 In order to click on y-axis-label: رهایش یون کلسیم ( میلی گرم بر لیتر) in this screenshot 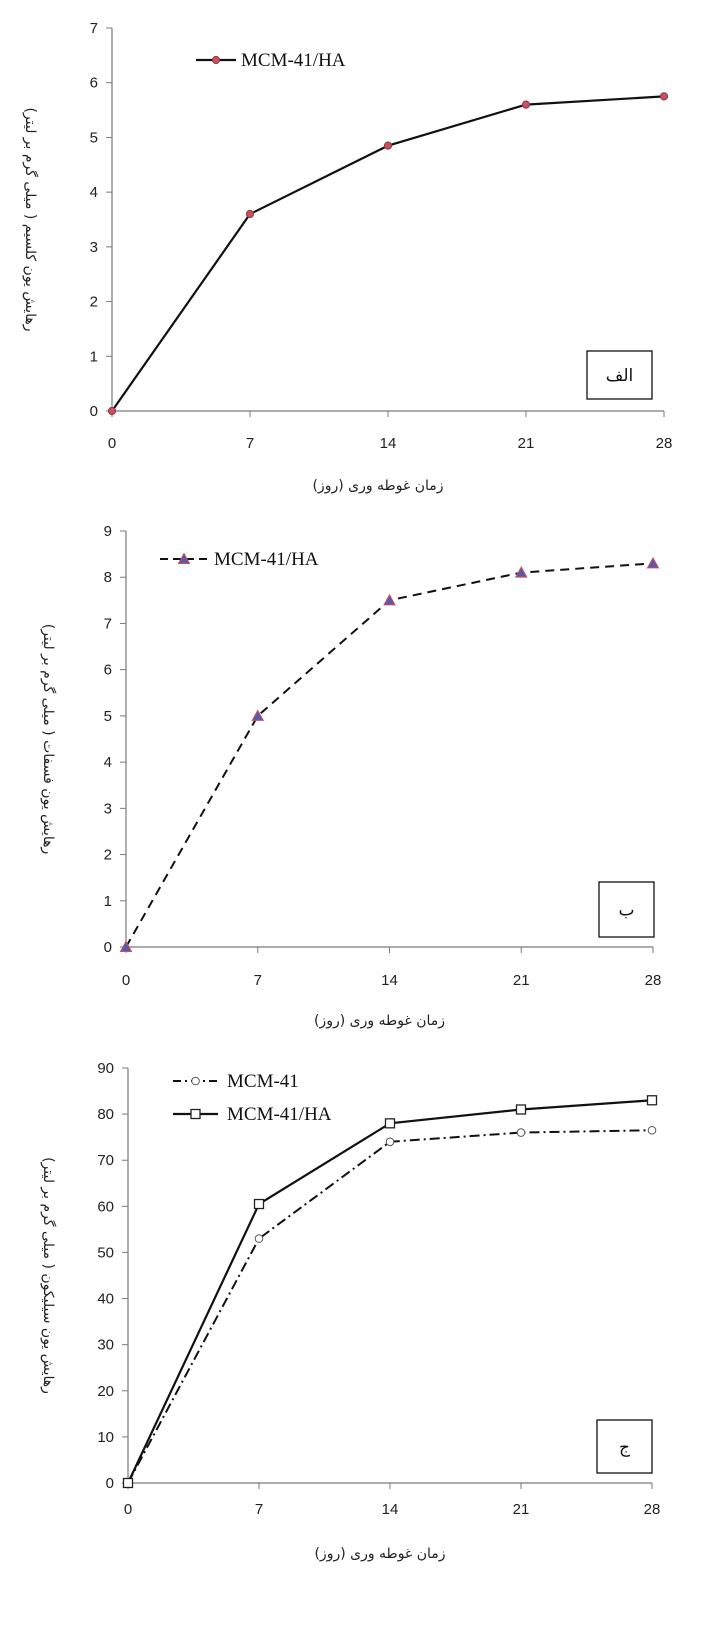, I will do `click(30, 219)`.